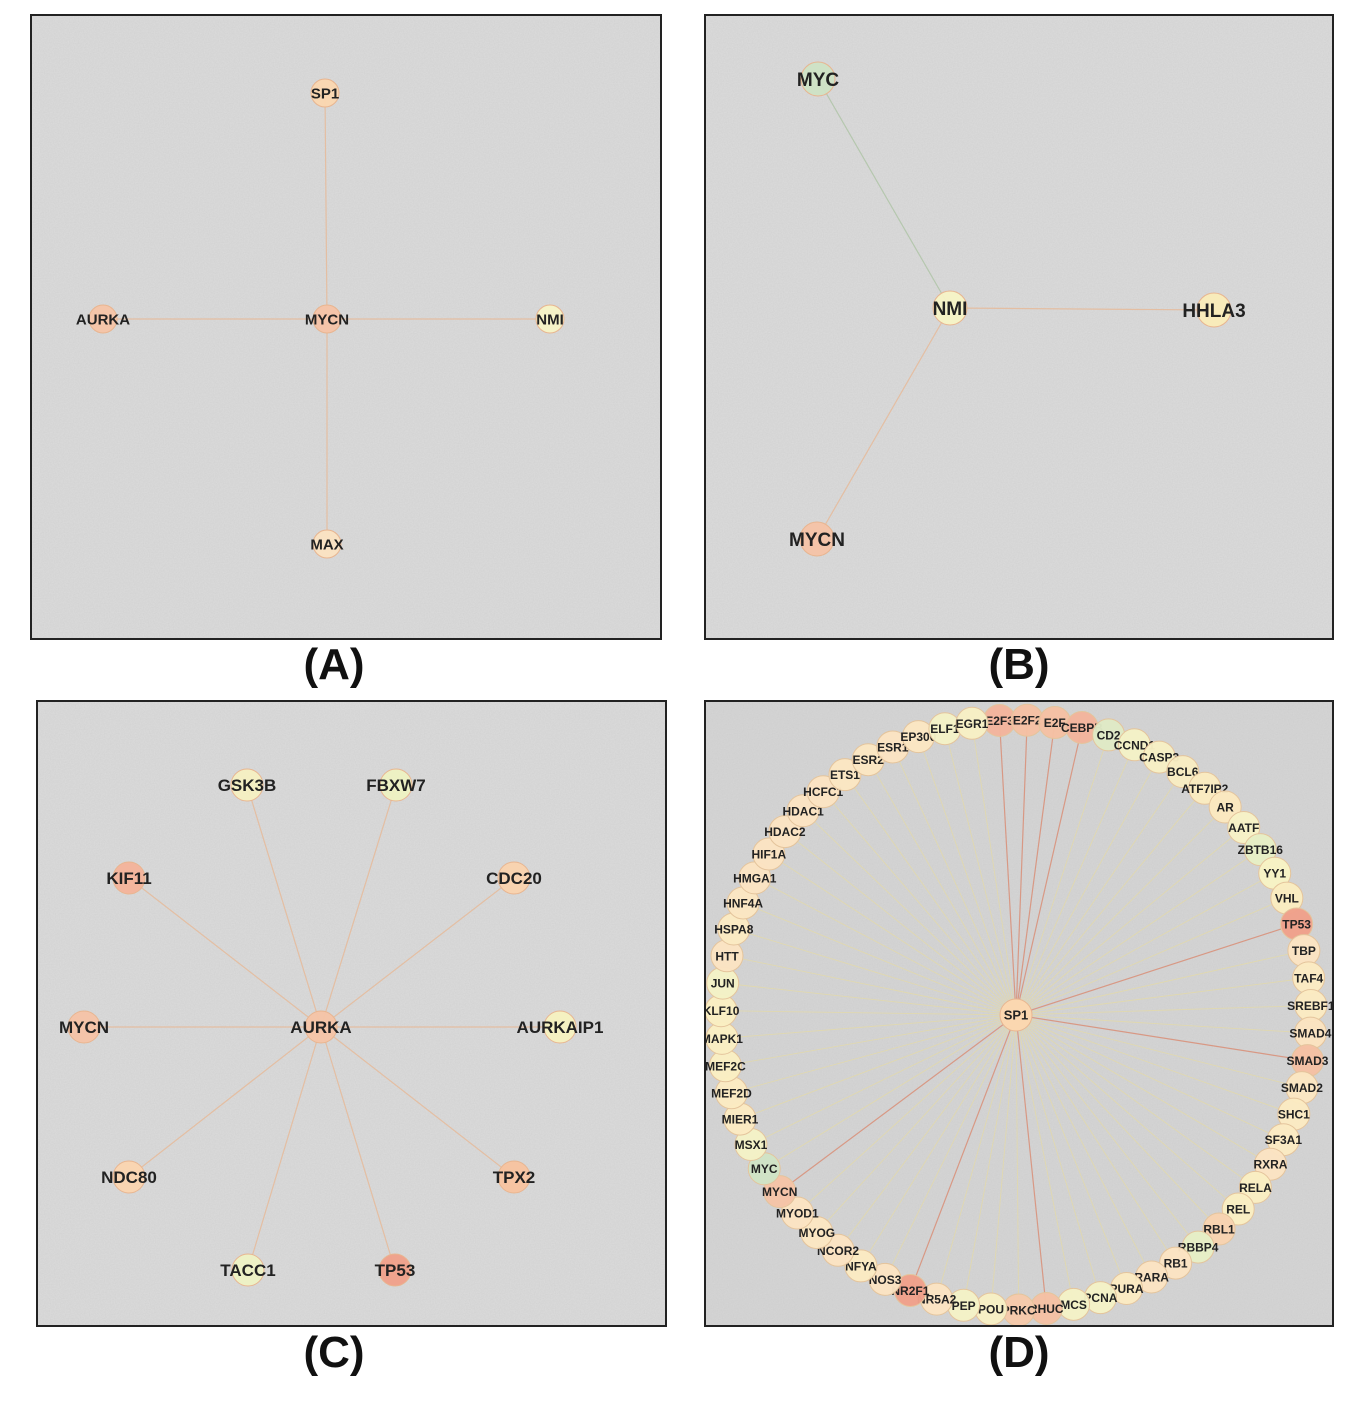  Describe the element at coordinates (334, 664) in the screenshot. I see `caption-a: (A)` at that location.